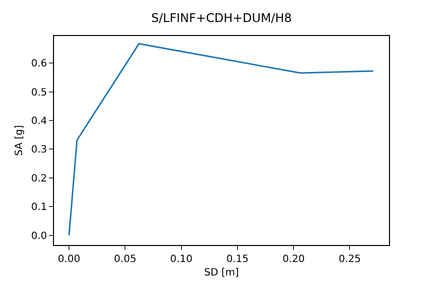  Describe the element at coordinates (20, 140) in the screenshot. I see `y-axis-title: SA [g]` at that location.